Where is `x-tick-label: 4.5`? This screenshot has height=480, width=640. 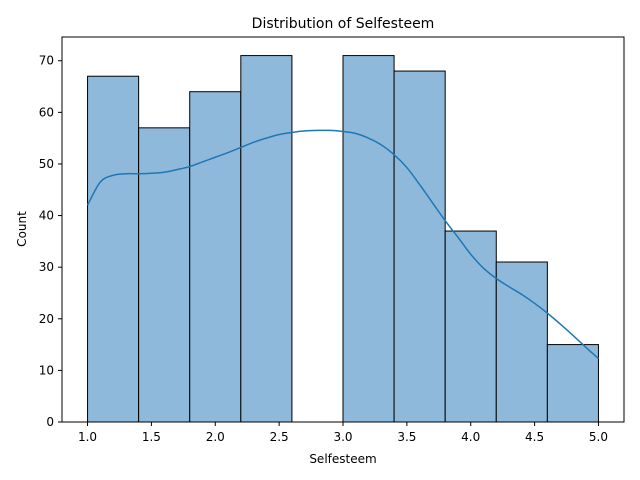 x-tick-label: 4.5 is located at coordinates (534, 437).